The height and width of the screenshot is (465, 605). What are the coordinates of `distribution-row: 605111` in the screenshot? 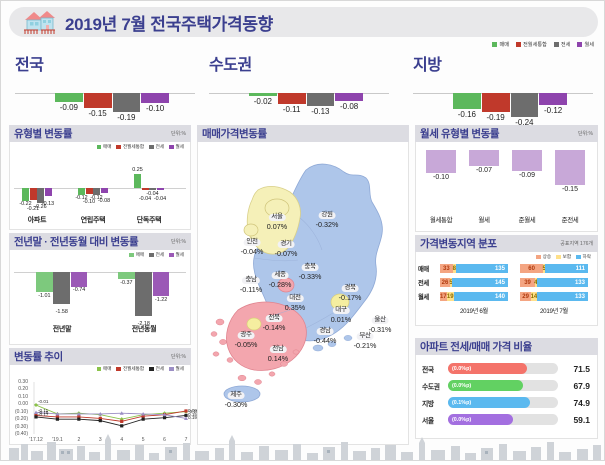 It's located at (554, 268).